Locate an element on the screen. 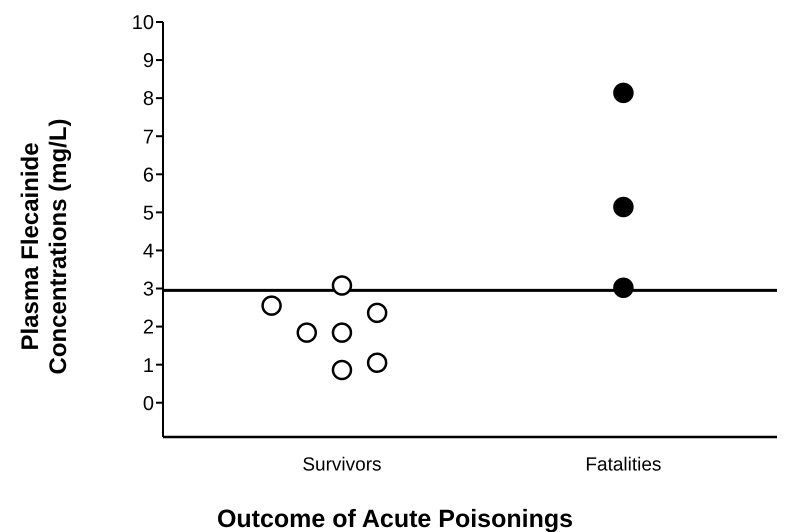 The image size is (794, 532). y-tick-label: 0 is located at coordinates (148, 403).